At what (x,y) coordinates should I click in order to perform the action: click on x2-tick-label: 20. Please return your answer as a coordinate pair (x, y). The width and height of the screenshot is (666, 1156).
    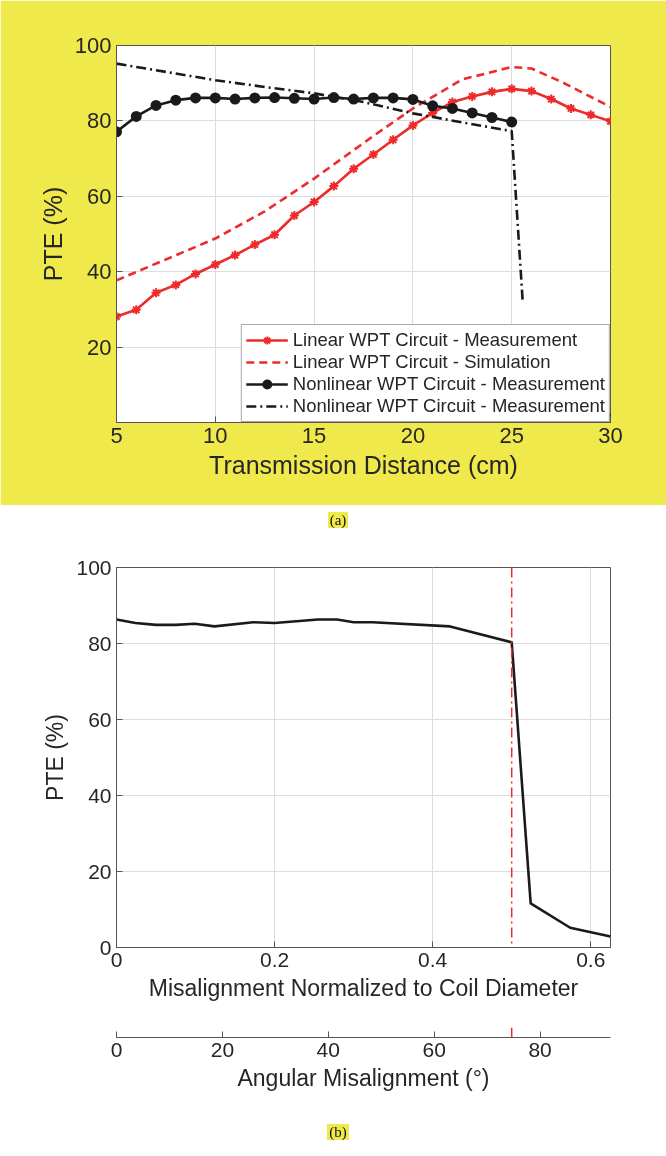
    Looking at the image, I should click on (222, 1049).